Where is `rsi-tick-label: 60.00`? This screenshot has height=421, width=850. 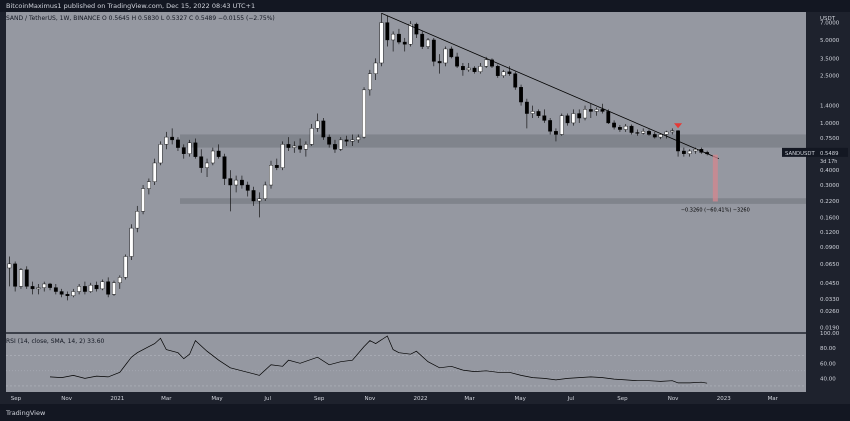 rsi-tick-label: 60.00 is located at coordinates (828, 364).